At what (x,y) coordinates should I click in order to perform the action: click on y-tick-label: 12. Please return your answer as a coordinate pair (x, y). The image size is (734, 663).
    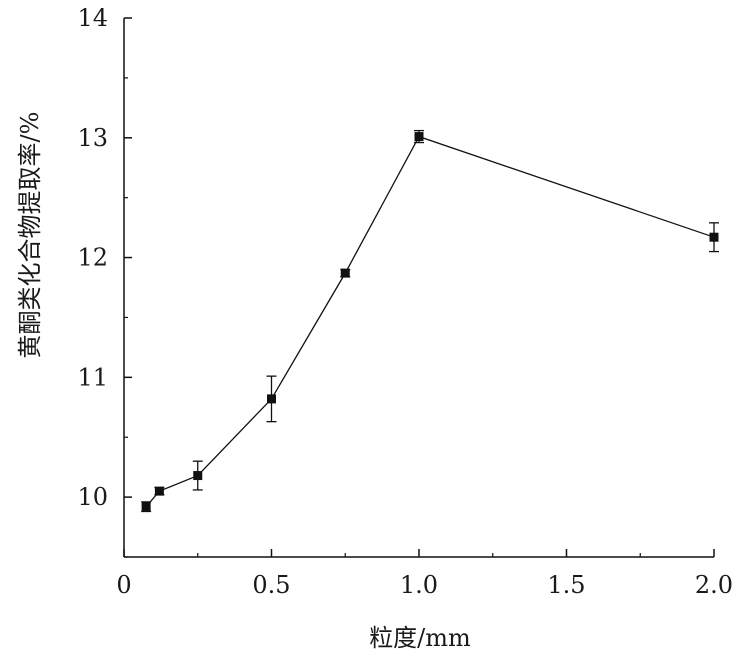
    Looking at the image, I should click on (92, 258).